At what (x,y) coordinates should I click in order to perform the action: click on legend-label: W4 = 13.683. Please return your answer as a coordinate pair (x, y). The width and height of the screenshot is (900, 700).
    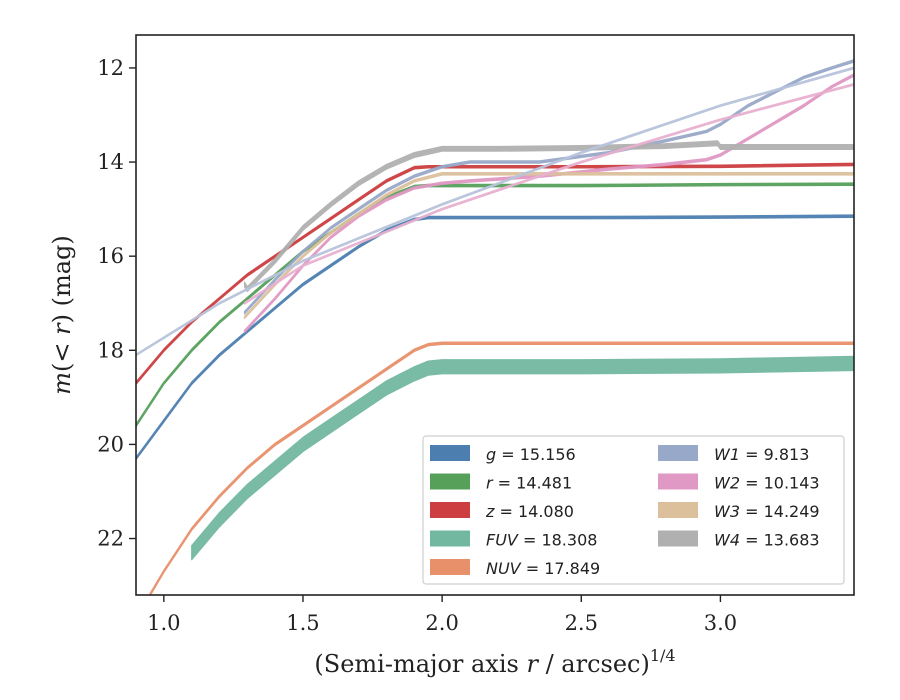
    Looking at the image, I should click on (767, 540).